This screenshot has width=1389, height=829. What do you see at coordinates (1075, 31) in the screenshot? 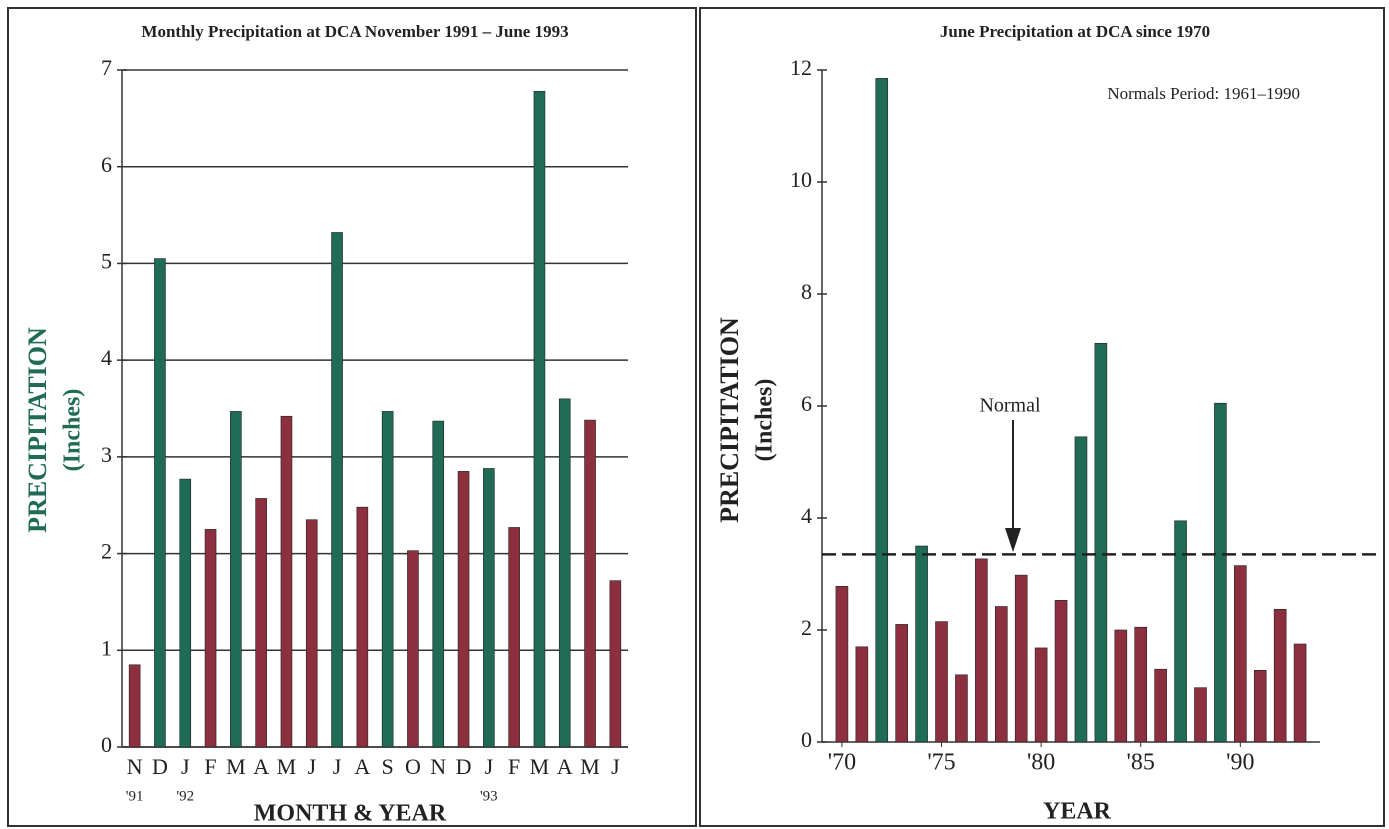
I see `chart-title: June Precipitation at DCA since 1970` at bounding box center [1075, 31].